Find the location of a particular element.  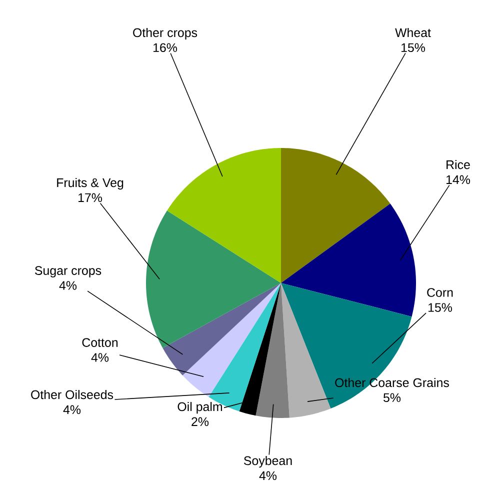

data-label: 2% is located at coordinates (200, 421).